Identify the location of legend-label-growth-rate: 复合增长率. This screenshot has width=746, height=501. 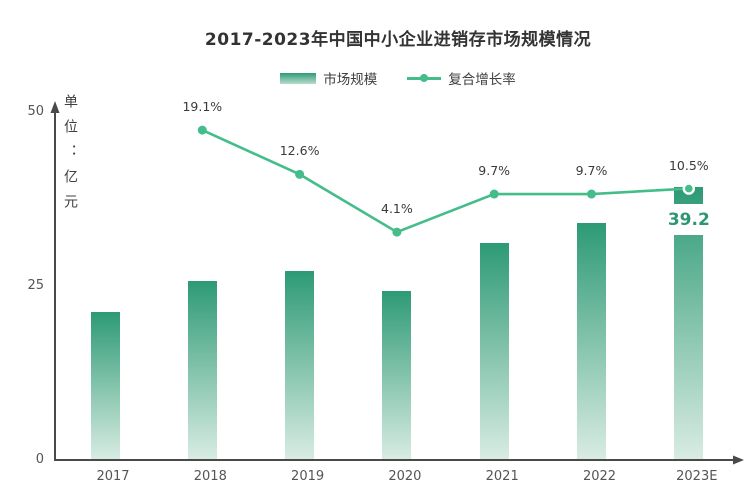
(482, 80).